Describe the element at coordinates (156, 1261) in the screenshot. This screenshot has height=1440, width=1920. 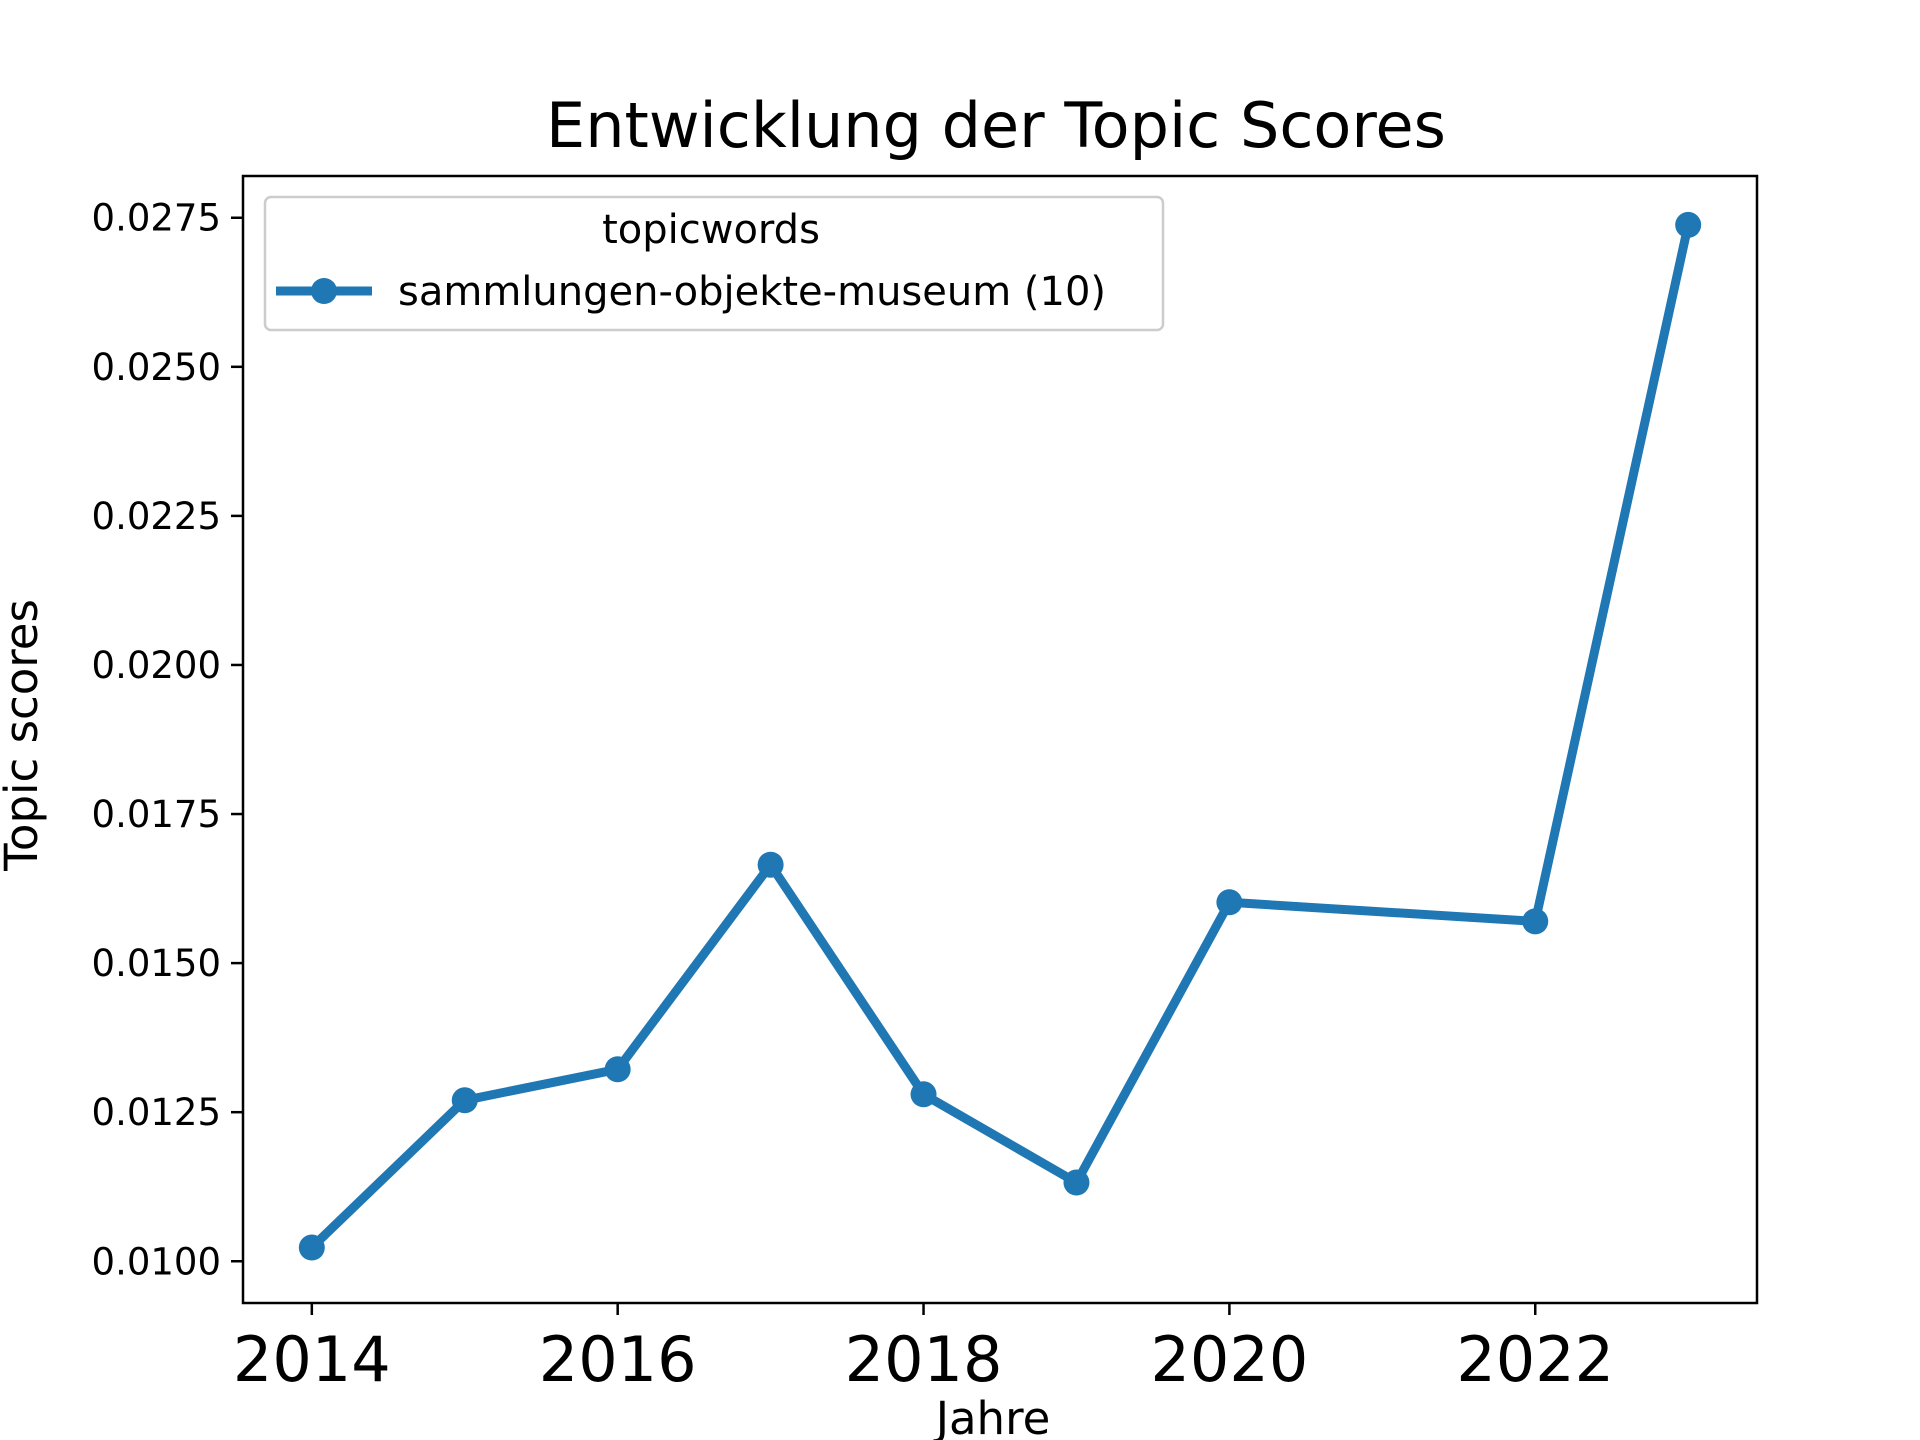
I see `y-tick-label: 0.0100` at that location.